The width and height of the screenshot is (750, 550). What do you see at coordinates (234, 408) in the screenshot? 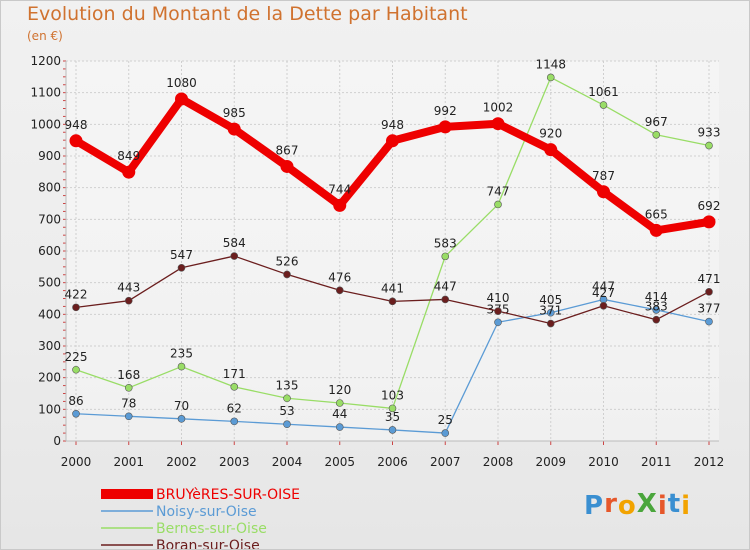
I see `data-label-noisy-sur-oise: 62` at bounding box center [234, 408].